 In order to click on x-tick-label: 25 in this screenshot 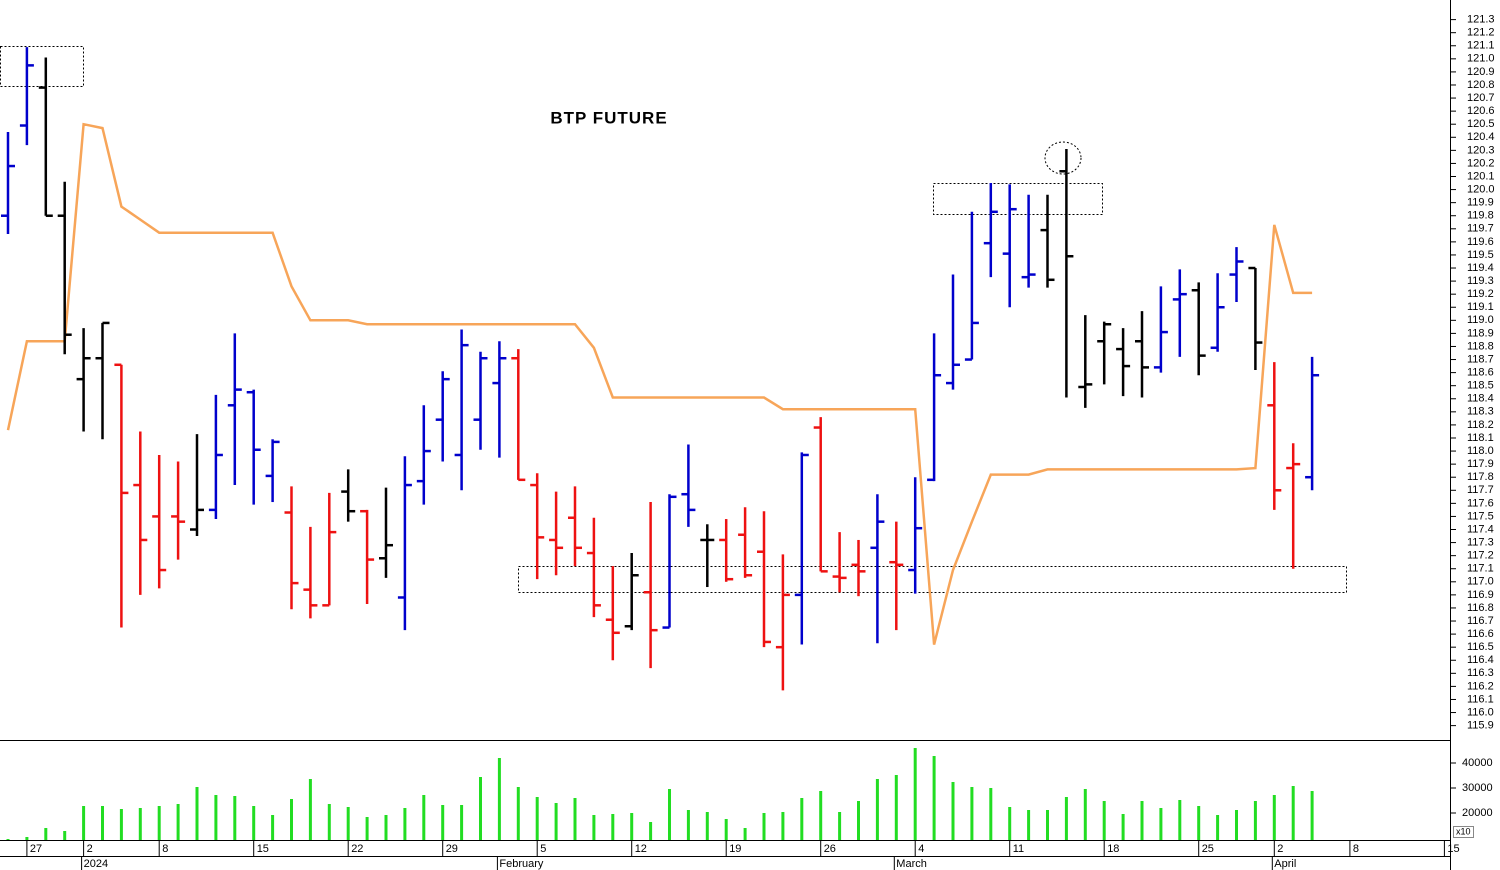, I will do `click(1208, 849)`.